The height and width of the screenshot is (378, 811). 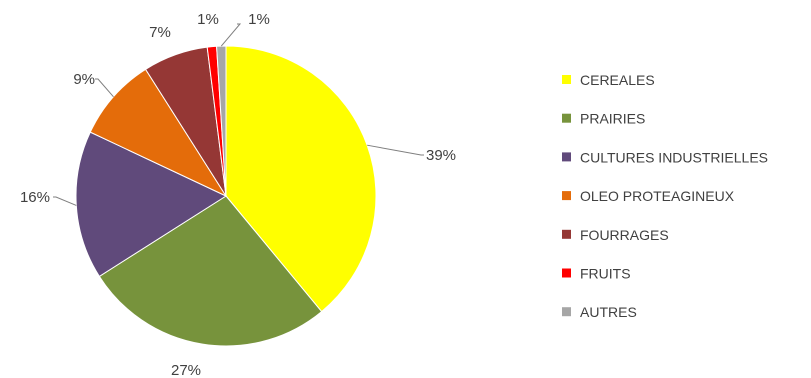 I want to click on legend-item-prairies: PRAIRIES, so click(x=603, y=119).